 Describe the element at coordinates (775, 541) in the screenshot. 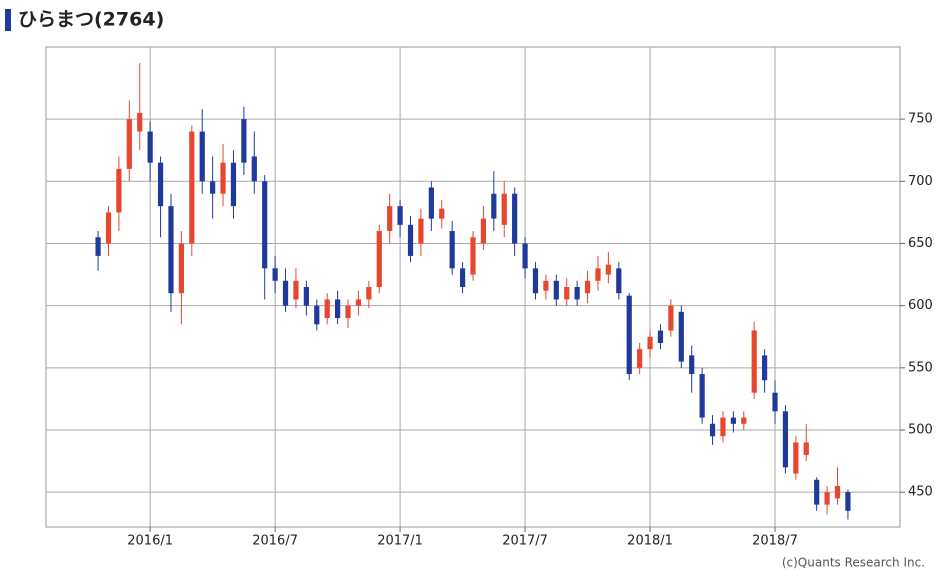

I see `x-tick-label: 2018/7` at that location.